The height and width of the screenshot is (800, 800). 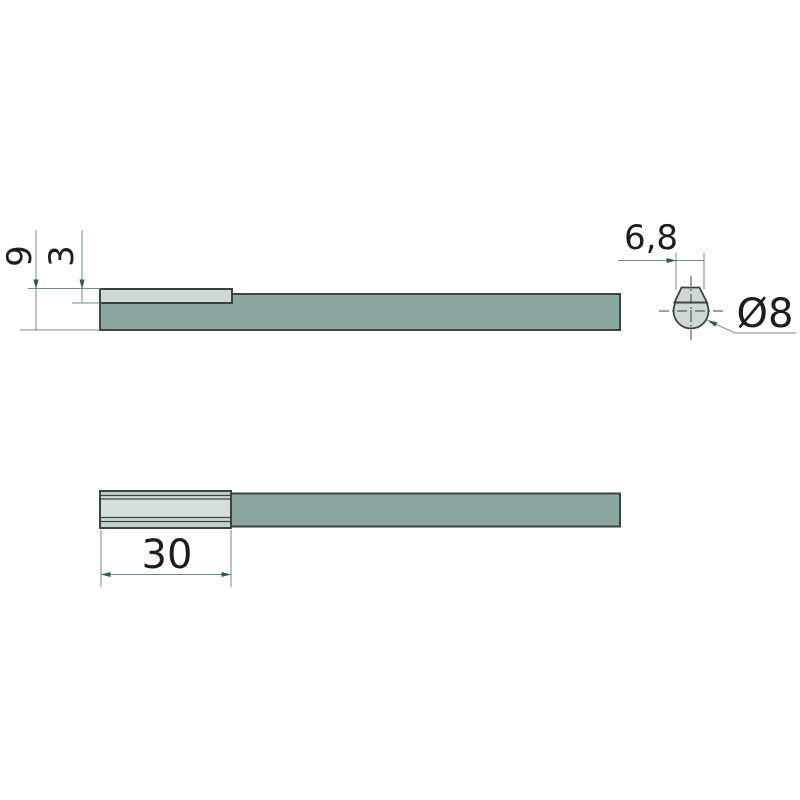 What do you see at coordinates (167, 555) in the screenshot?
I see `dim-label-insert-length: 30` at bounding box center [167, 555].